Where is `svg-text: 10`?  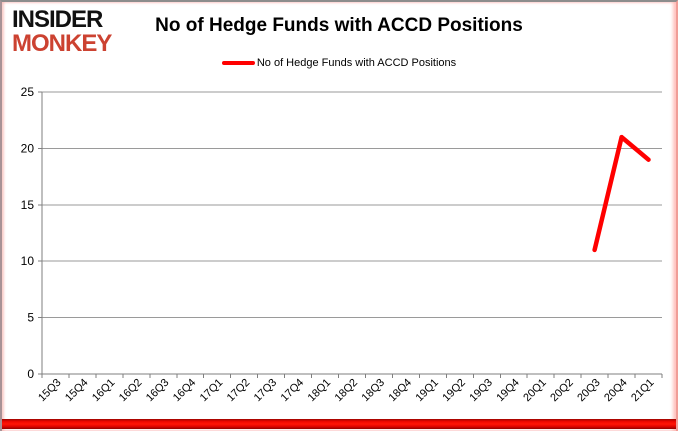
svg-text: 10 is located at coordinates (28, 261).